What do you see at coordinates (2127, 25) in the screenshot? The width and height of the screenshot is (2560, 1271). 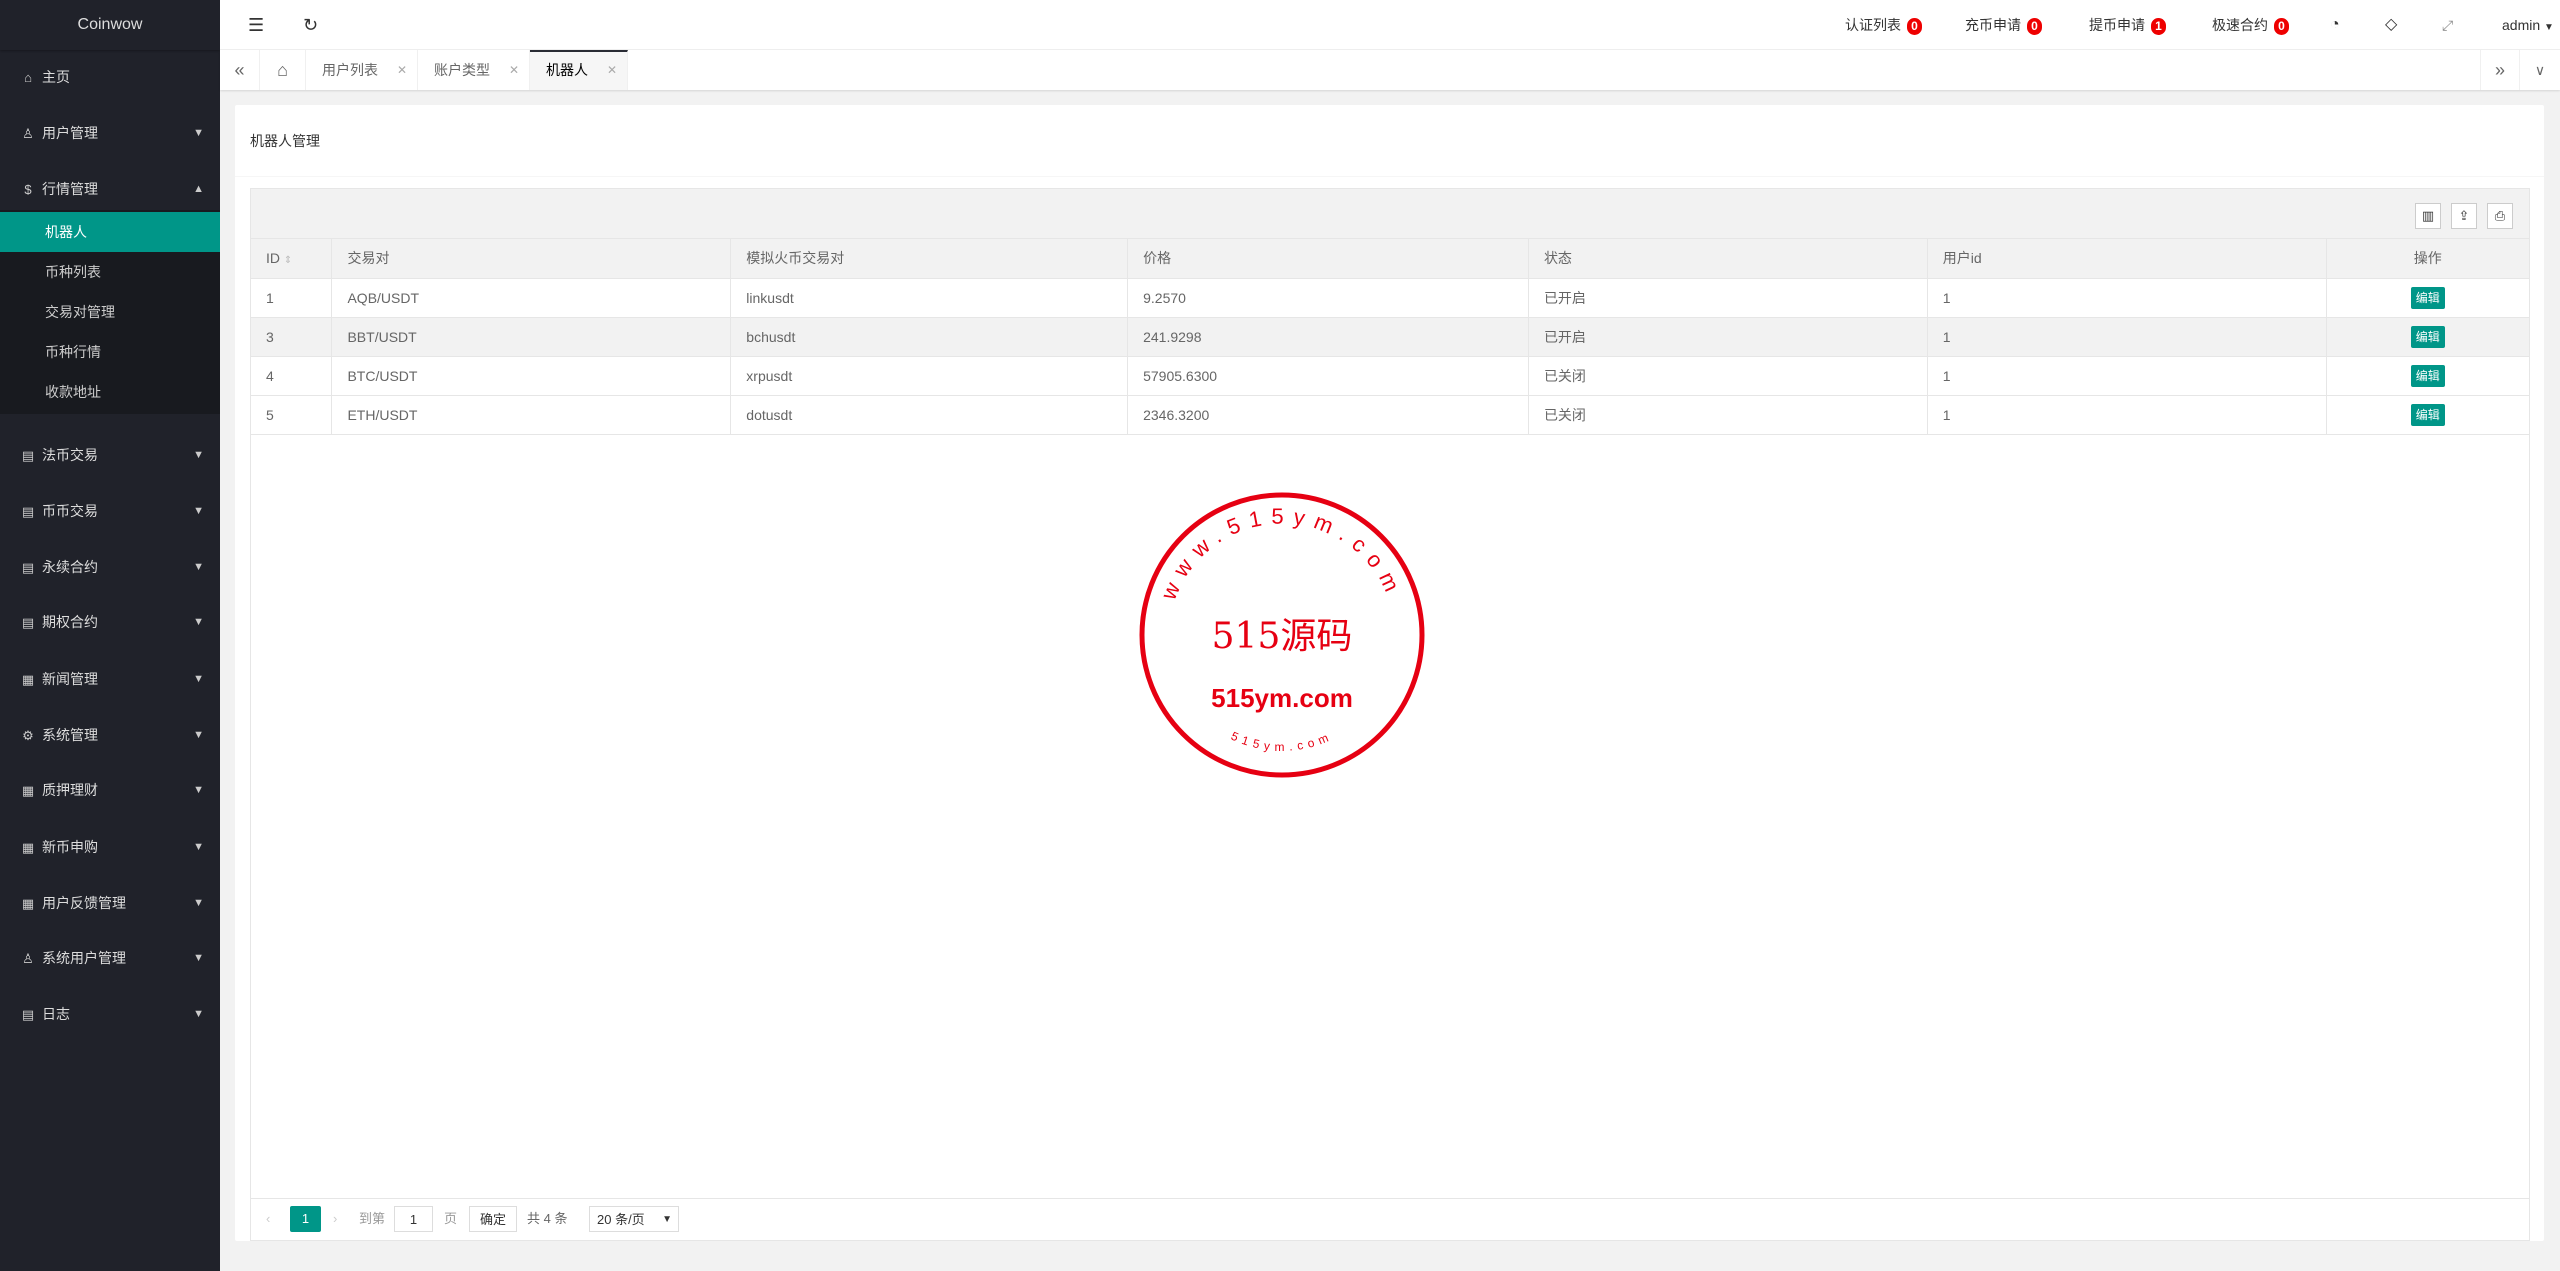 I see `header-link: 提币申请 1` at bounding box center [2127, 25].